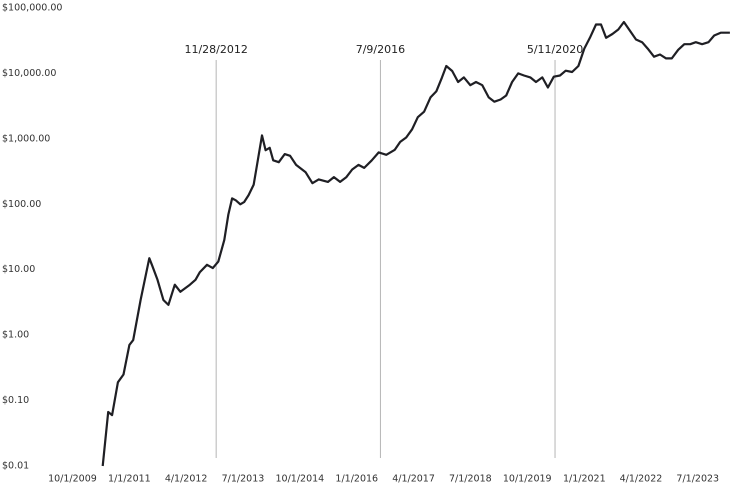 The image size is (740, 487). What do you see at coordinates (300, 479) in the screenshot?
I see `x-tick-label: 10/1/2014` at bounding box center [300, 479].